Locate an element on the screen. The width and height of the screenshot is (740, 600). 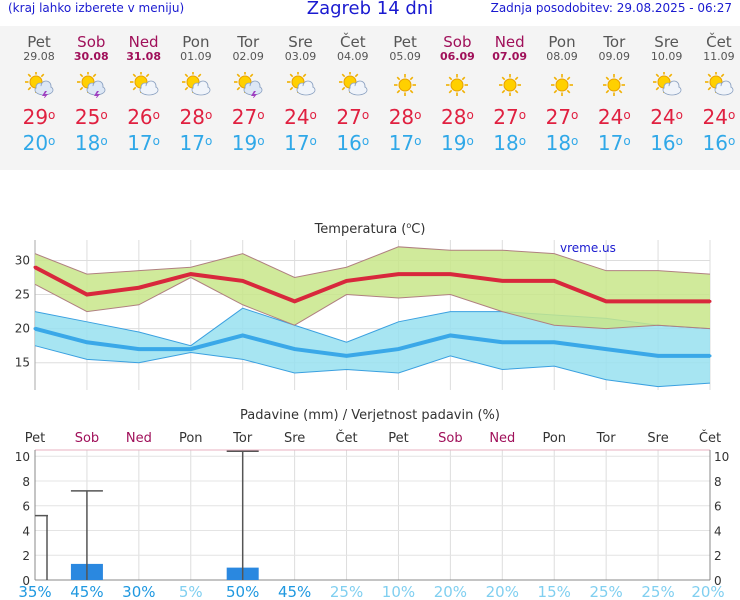
x-tick-label: Sob is located at coordinates (450, 438).